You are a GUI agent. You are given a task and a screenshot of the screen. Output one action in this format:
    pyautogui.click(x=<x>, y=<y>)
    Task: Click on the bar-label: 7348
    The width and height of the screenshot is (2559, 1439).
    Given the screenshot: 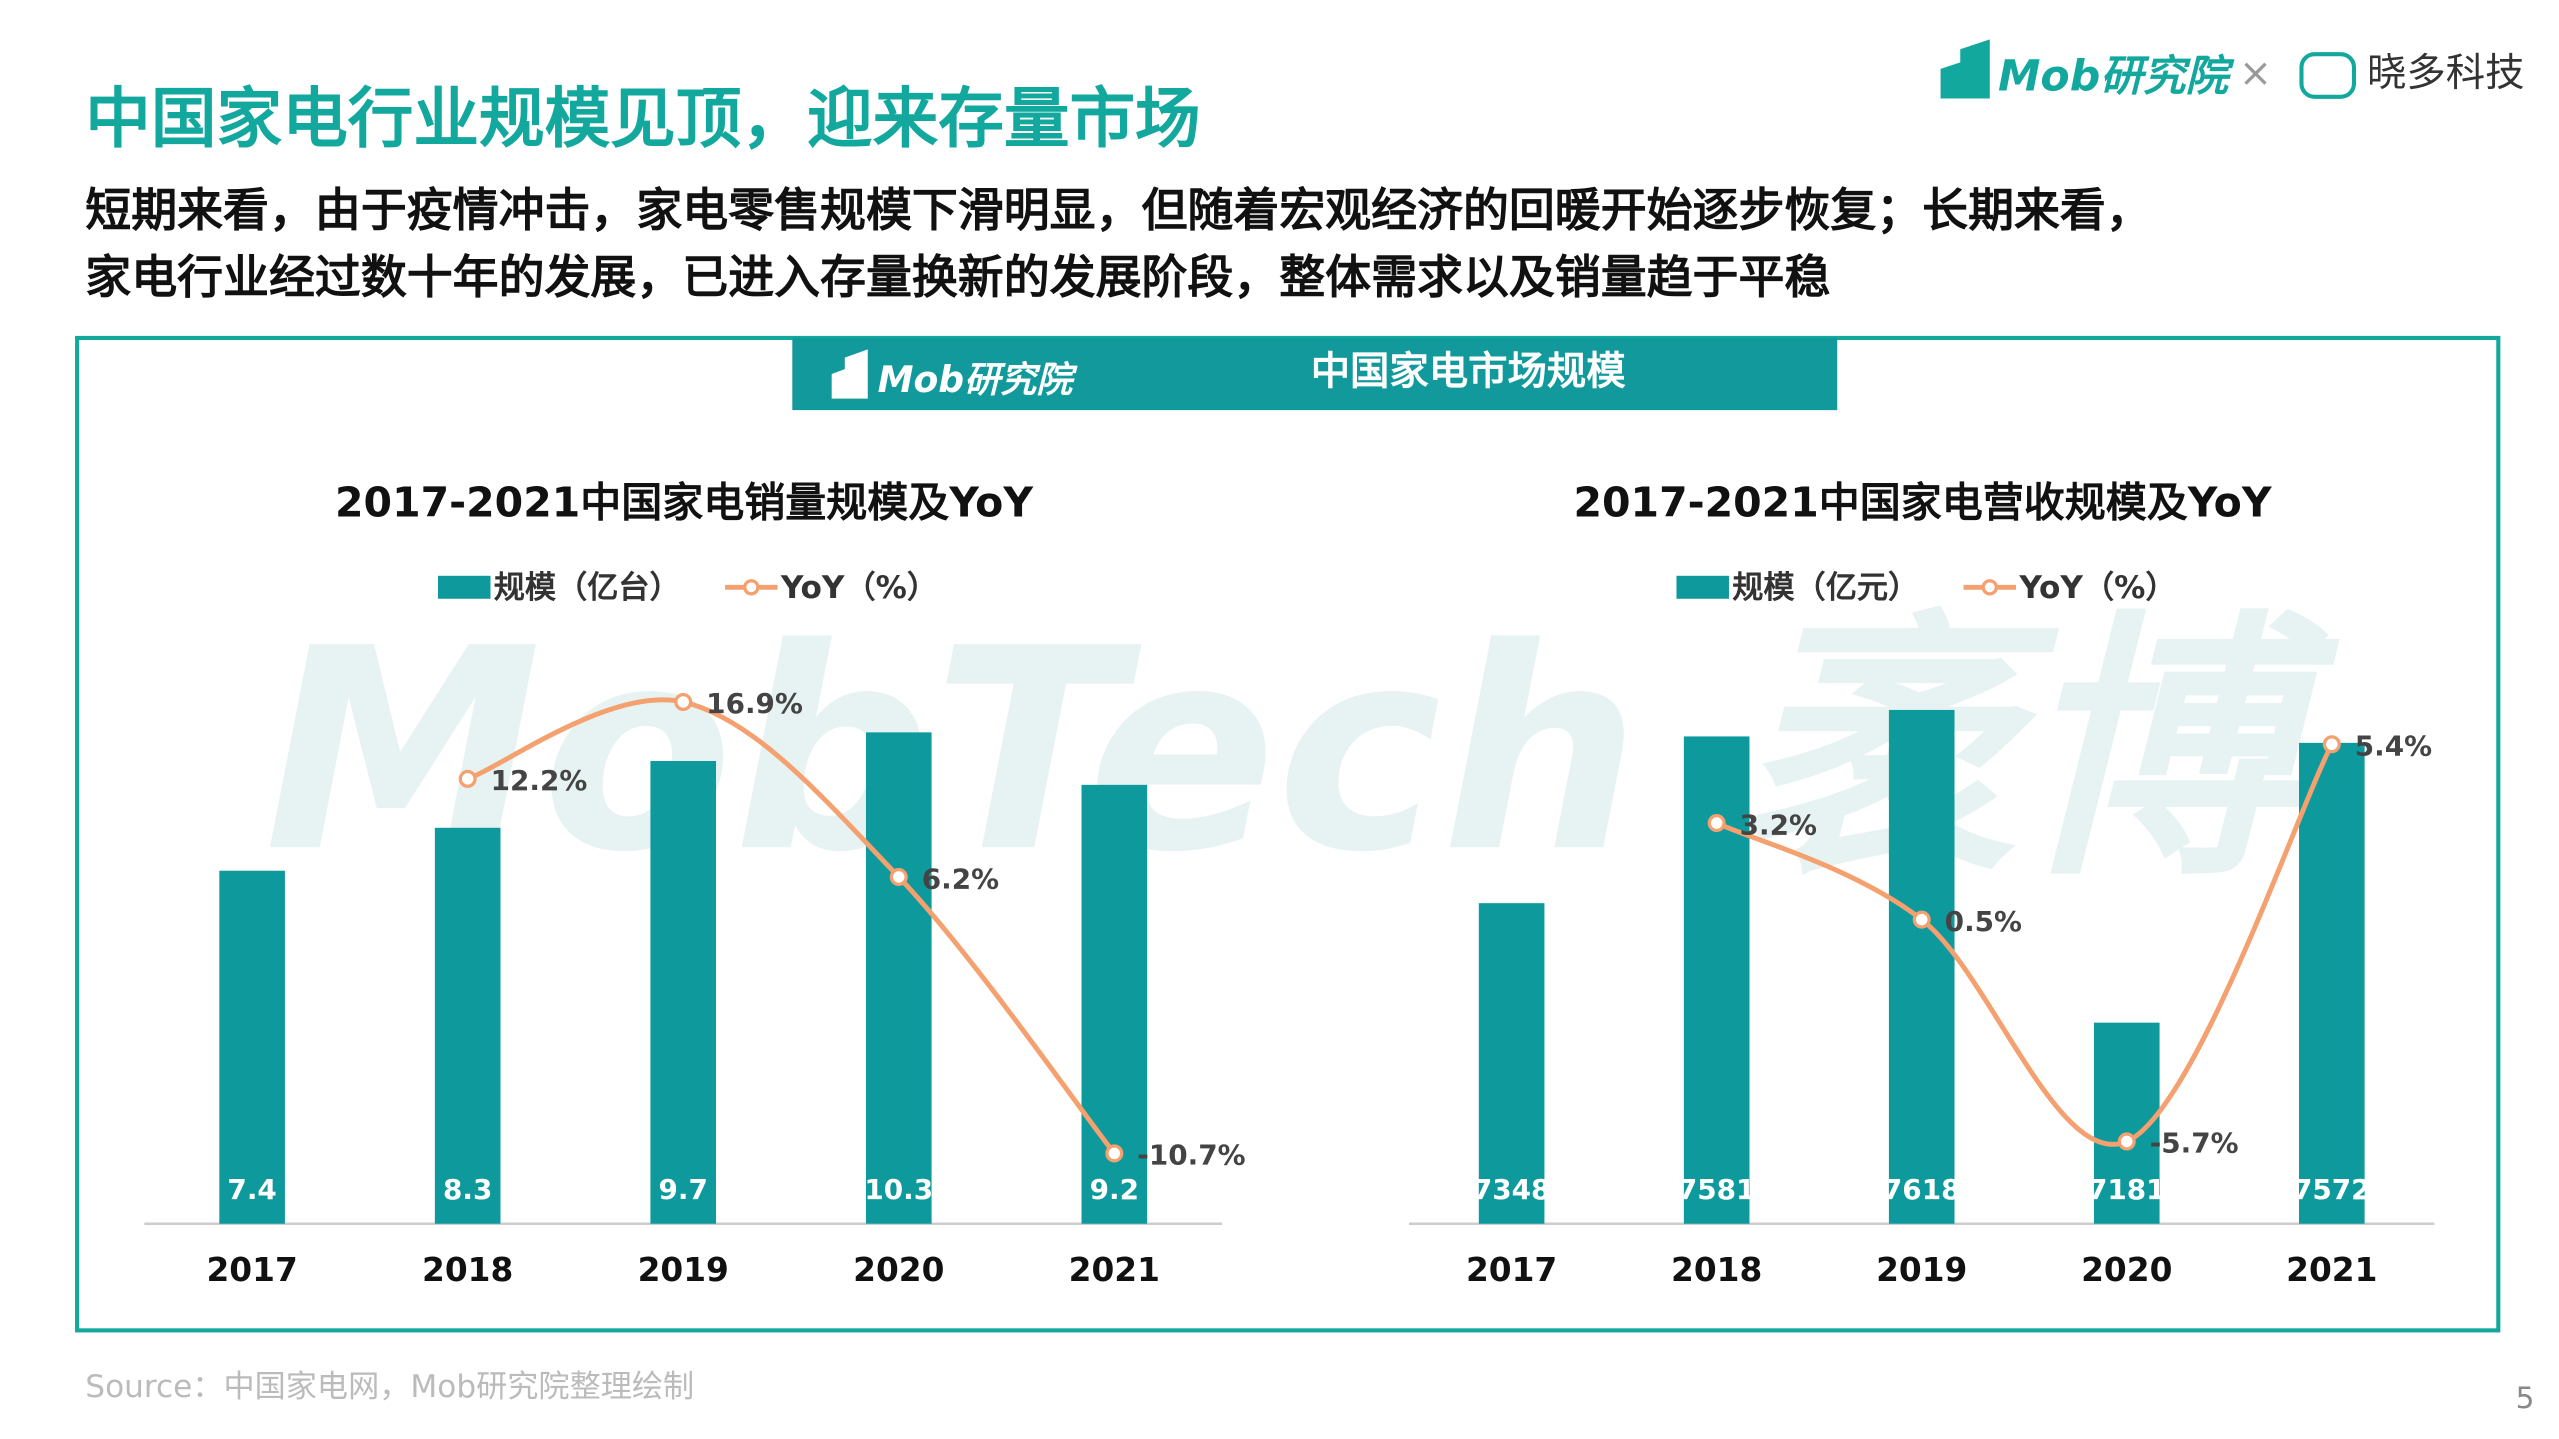 What is the action you would take?
    pyautogui.click(x=1512, y=1189)
    